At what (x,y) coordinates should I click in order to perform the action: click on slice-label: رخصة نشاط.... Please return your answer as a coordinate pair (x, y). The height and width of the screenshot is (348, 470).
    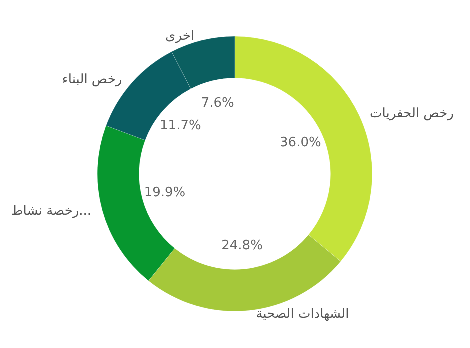
    Looking at the image, I should click on (51, 211).